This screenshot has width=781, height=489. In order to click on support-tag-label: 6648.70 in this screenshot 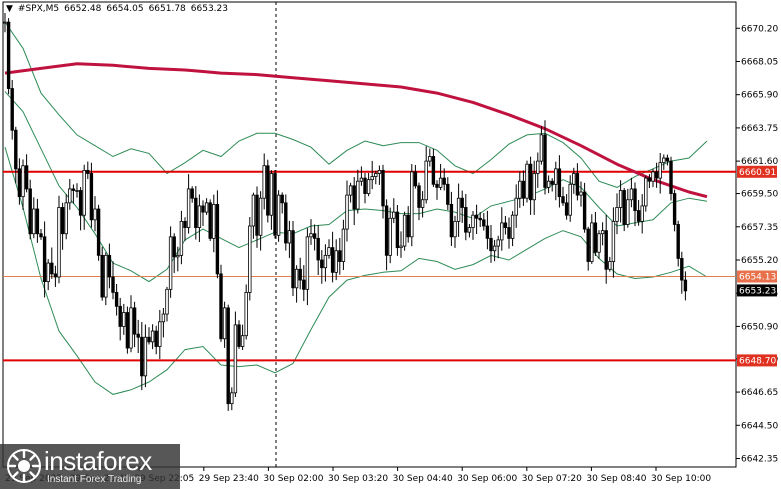, I will do `click(757, 361)`.